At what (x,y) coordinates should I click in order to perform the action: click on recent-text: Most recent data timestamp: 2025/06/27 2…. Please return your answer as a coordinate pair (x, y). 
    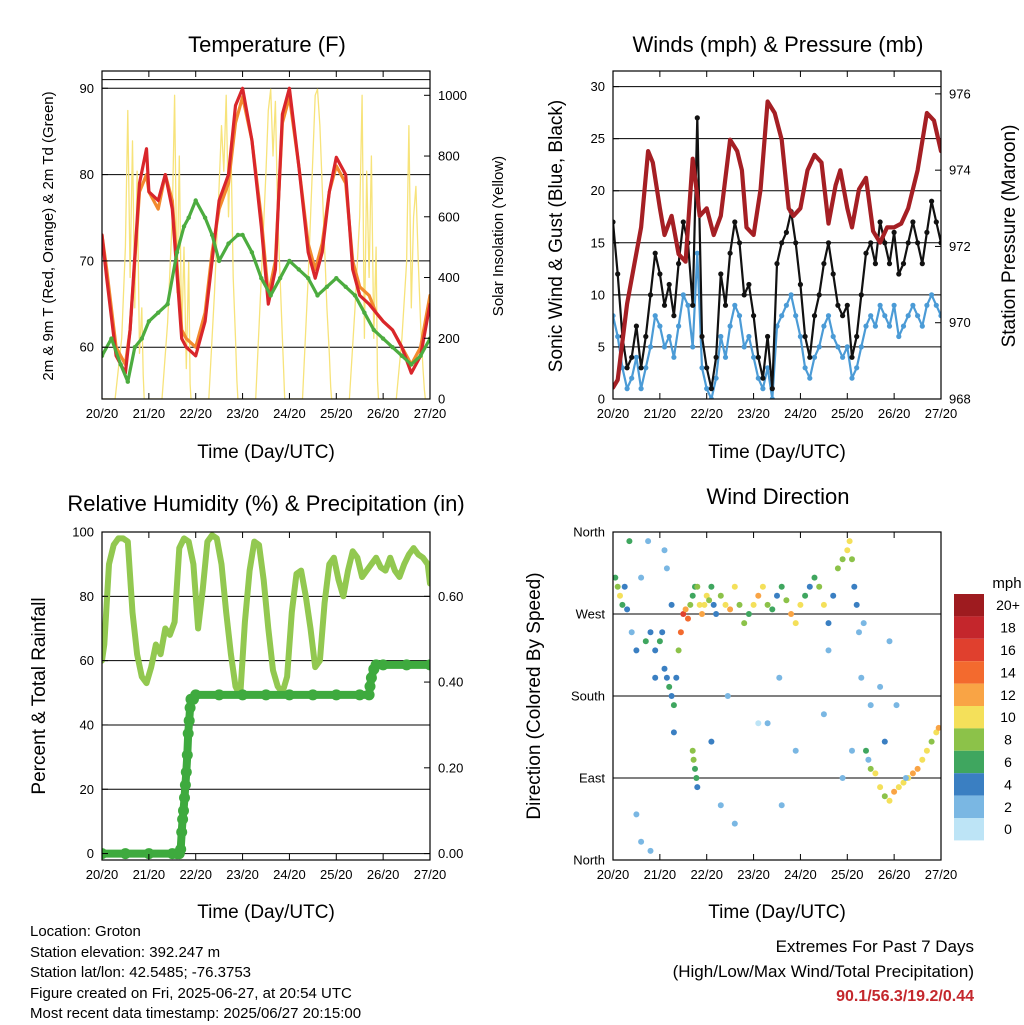
    Looking at the image, I should click on (196, 1013).